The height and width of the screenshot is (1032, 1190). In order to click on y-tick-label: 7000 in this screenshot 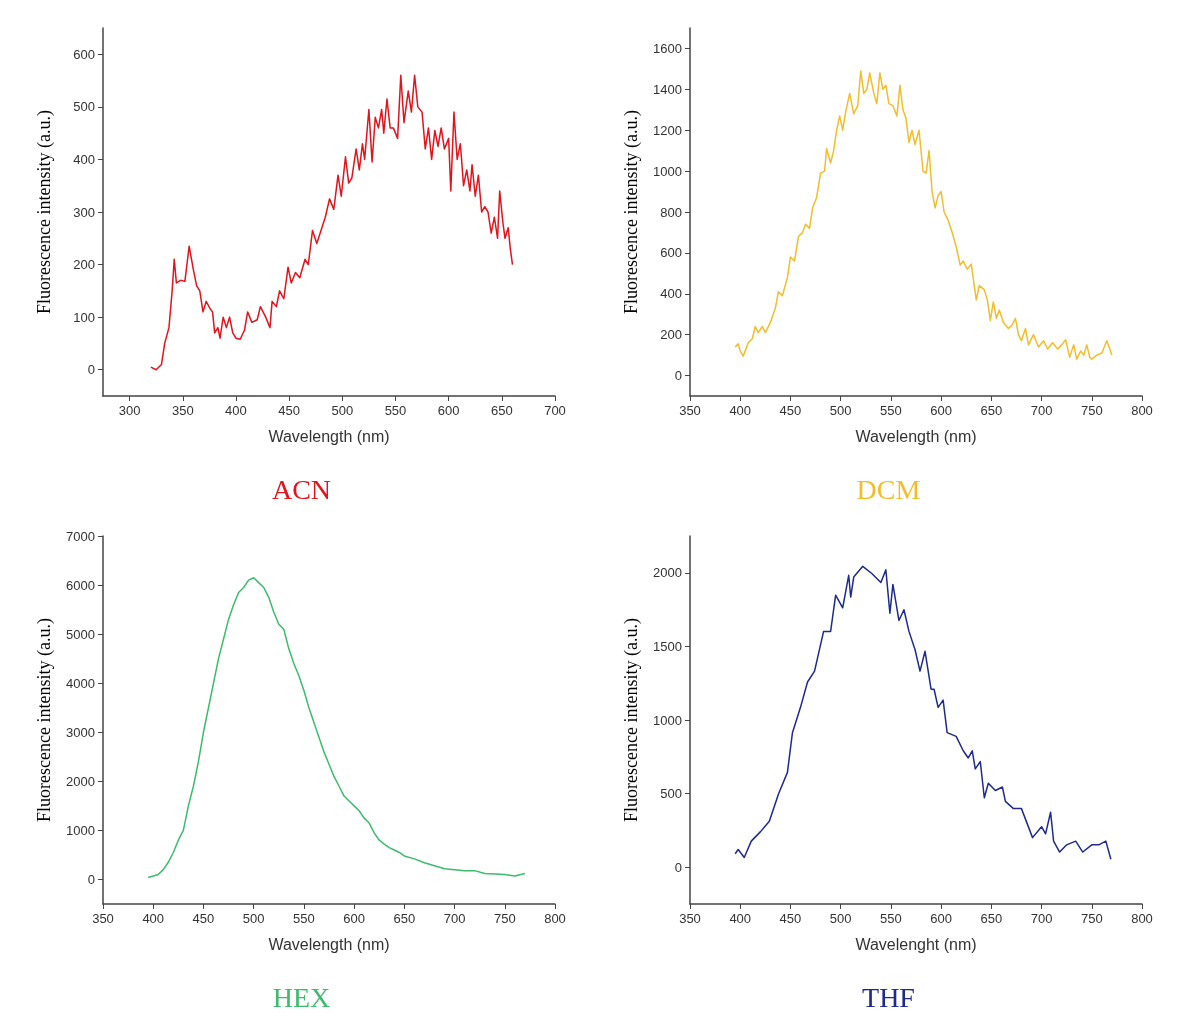, I will do `click(80, 536)`.